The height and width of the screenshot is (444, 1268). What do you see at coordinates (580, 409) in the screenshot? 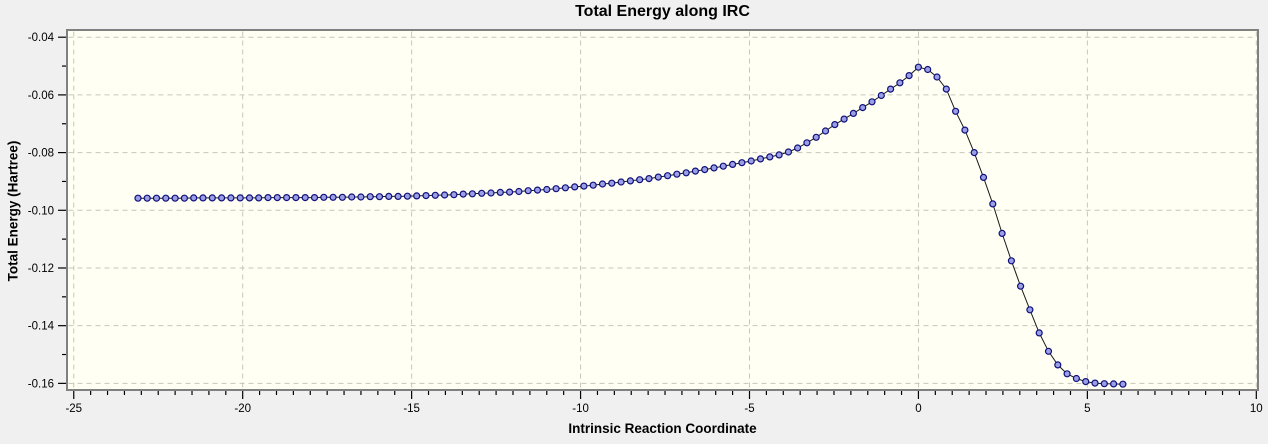
I see `x-tick-label: -10` at bounding box center [580, 409].